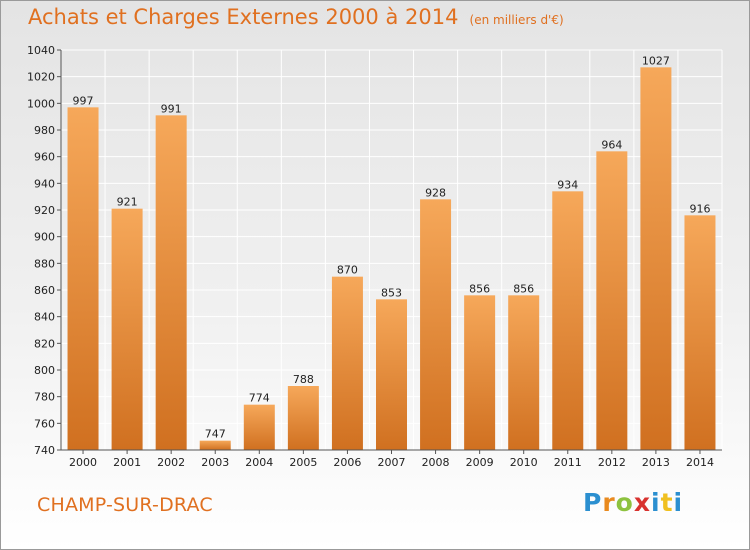 This screenshot has height=550, width=750. I want to click on proxiti-logo: Proxiti, so click(633, 502).